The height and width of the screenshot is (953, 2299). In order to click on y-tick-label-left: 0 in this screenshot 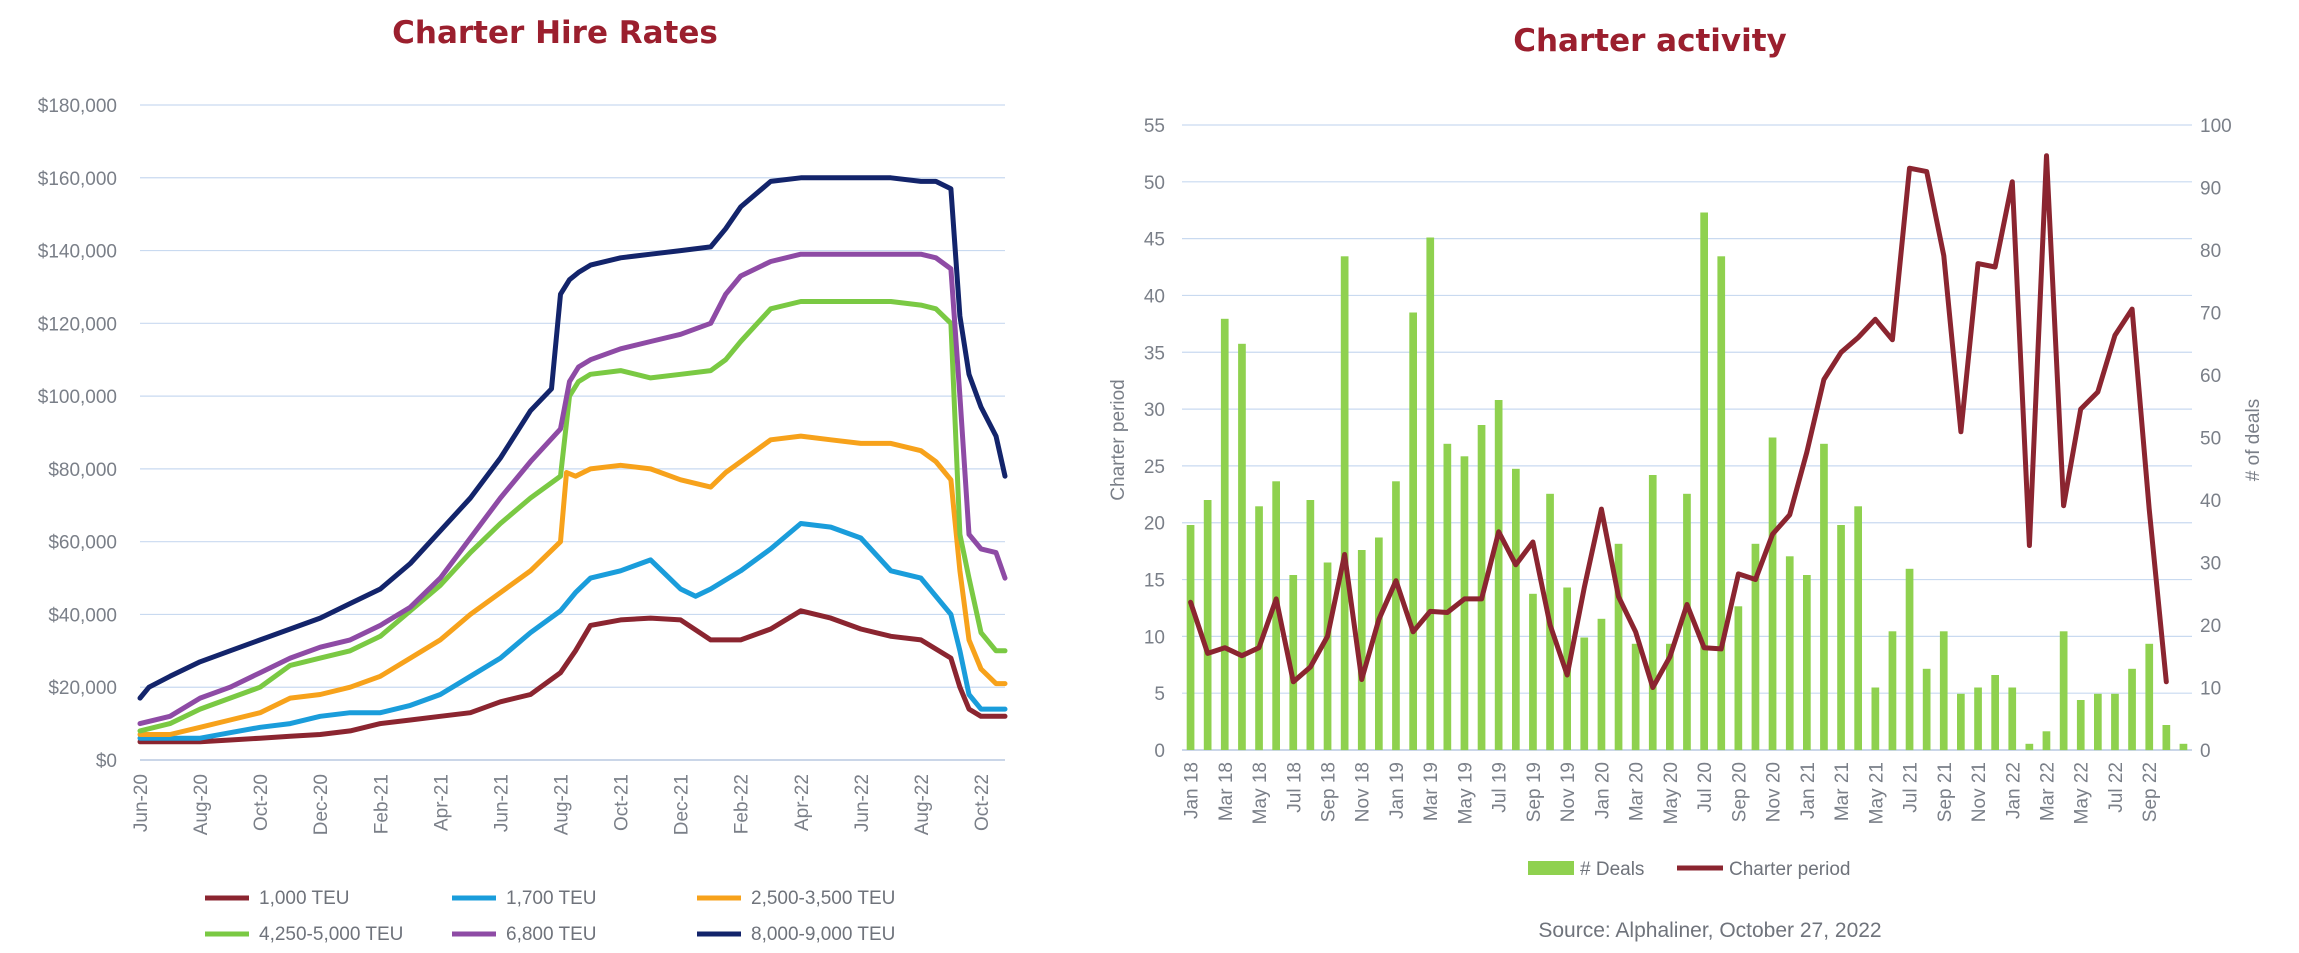, I will do `click(1159, 751)`.